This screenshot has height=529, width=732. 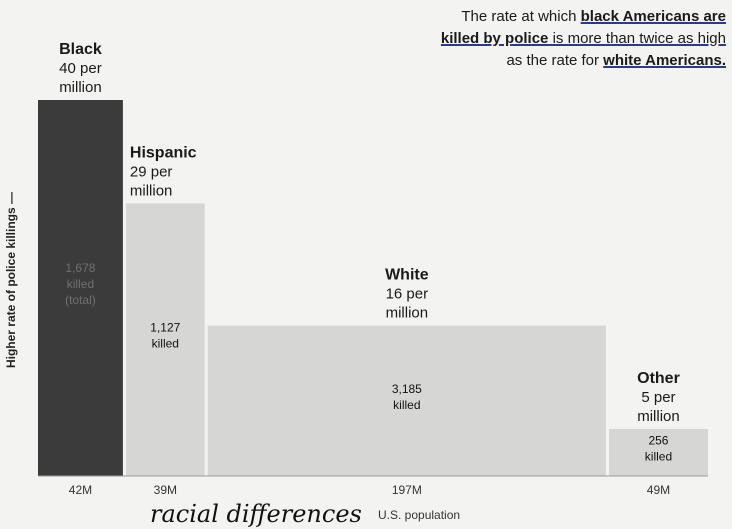 What do you see at coordinates (555, 60) in the screenshot?
I see `headline-part-4: as the rate for` at bounding box center [555, 60].